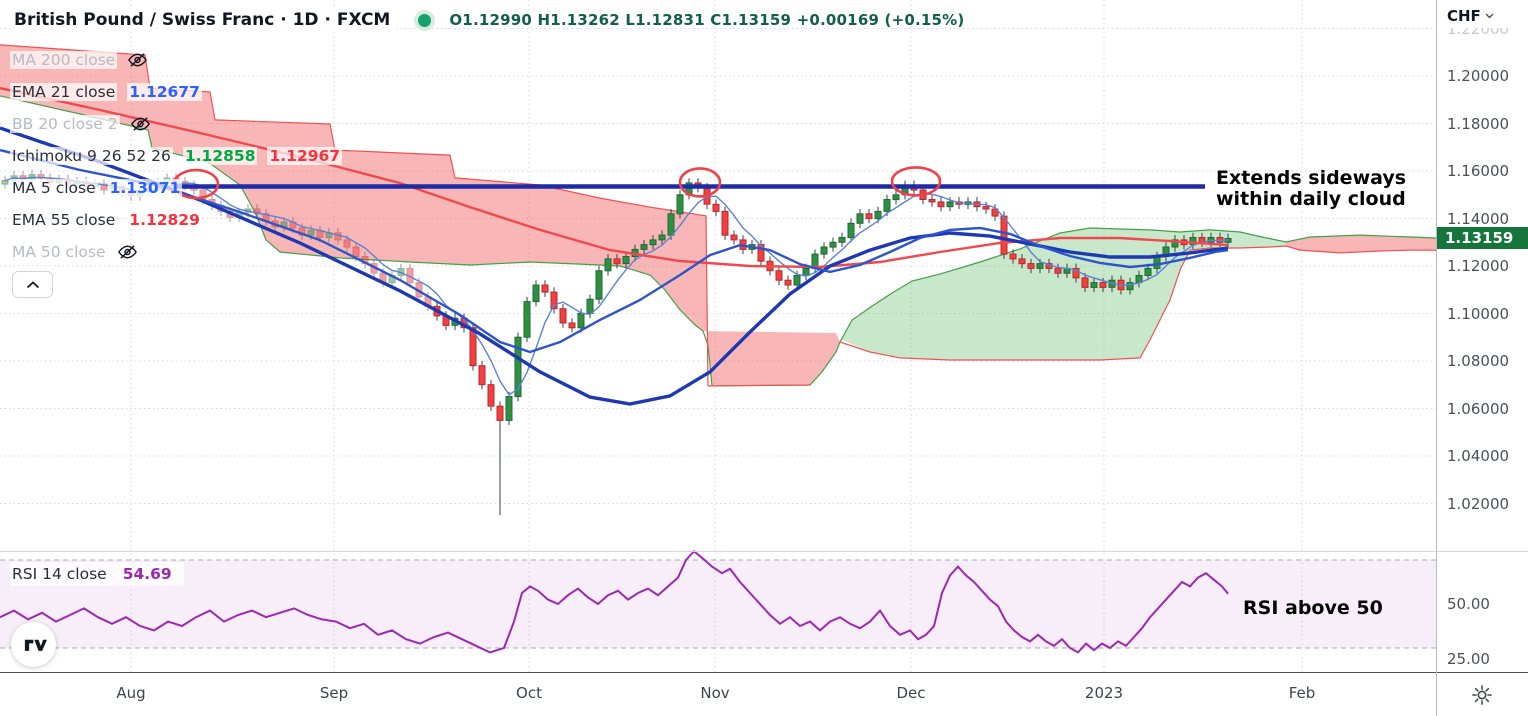 This screenshot has height=716, width=1528. What do you see at coordinates (1482, 16) in the screenshot?
I see `currency-label: CHF` at bounding box center [1482, 16].